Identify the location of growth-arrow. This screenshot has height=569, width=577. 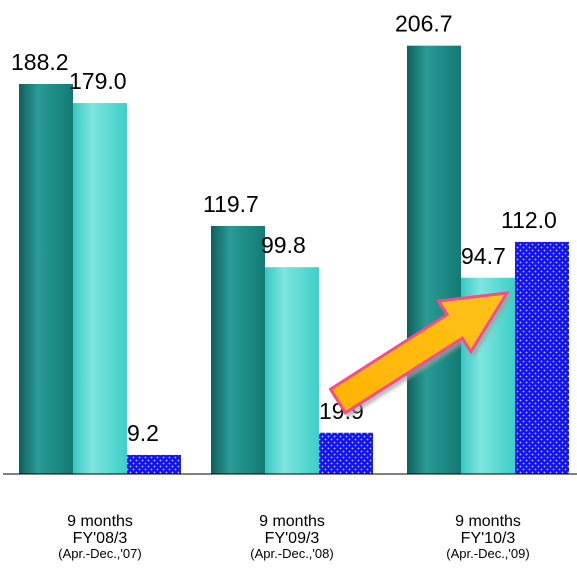
(419, 353).